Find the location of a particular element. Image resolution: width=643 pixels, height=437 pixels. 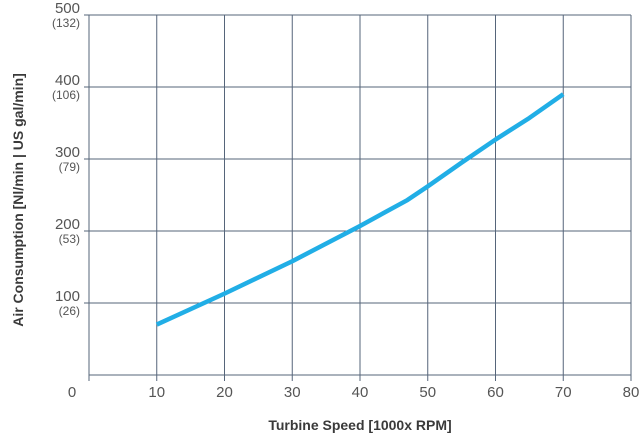

x-tick-label: 40 is located at coordinates (360, 392).